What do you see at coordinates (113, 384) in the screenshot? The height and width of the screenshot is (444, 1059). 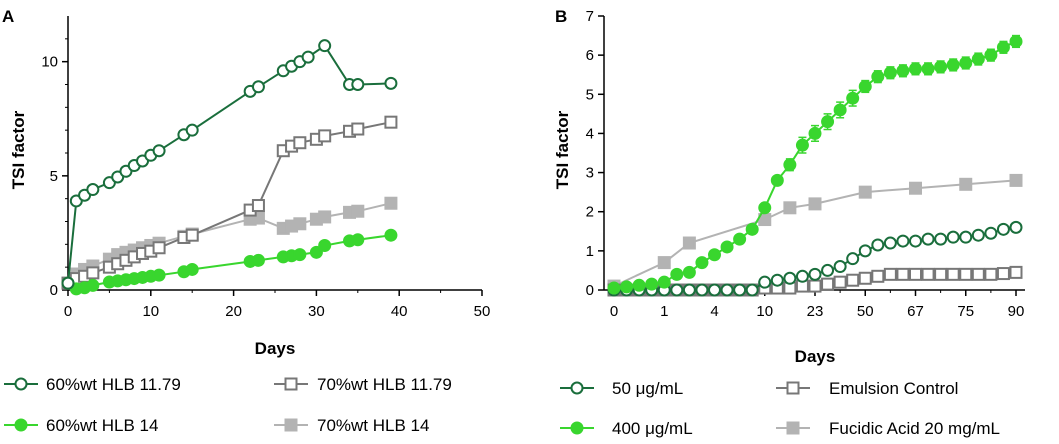 I see `legend-label: 60%wt HLB 11.79` at bounding box center [113, 384].